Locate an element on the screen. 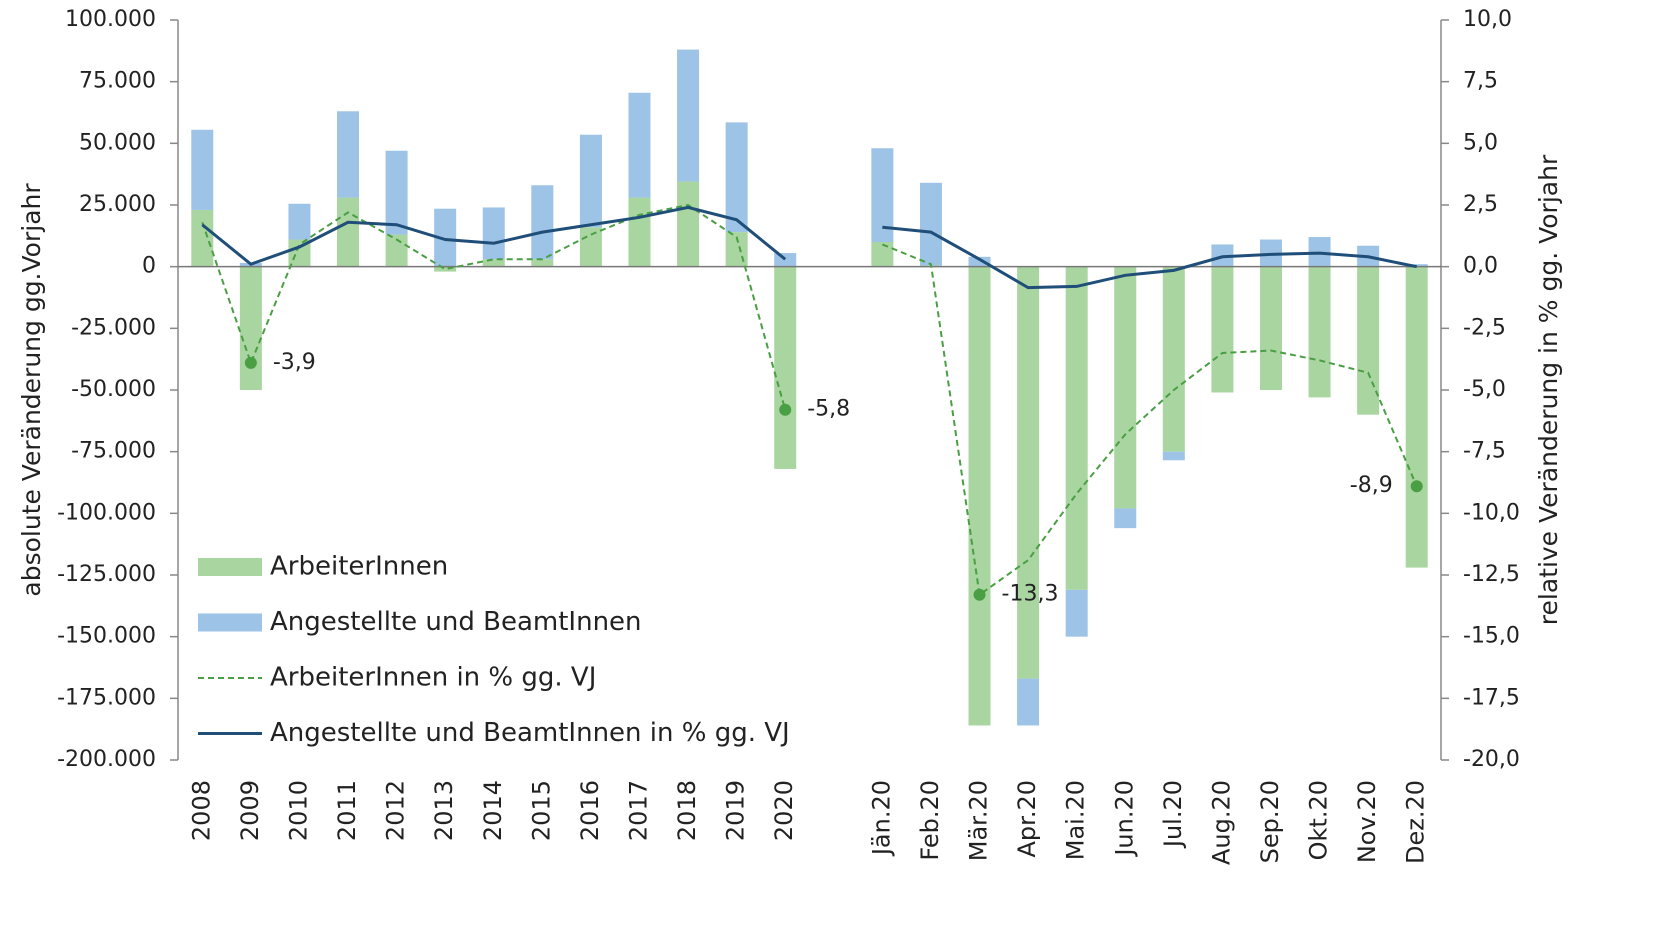 This screenshot has width=1668, height=935. x-tick-label: 2019 is located at coordinates (736, 810).